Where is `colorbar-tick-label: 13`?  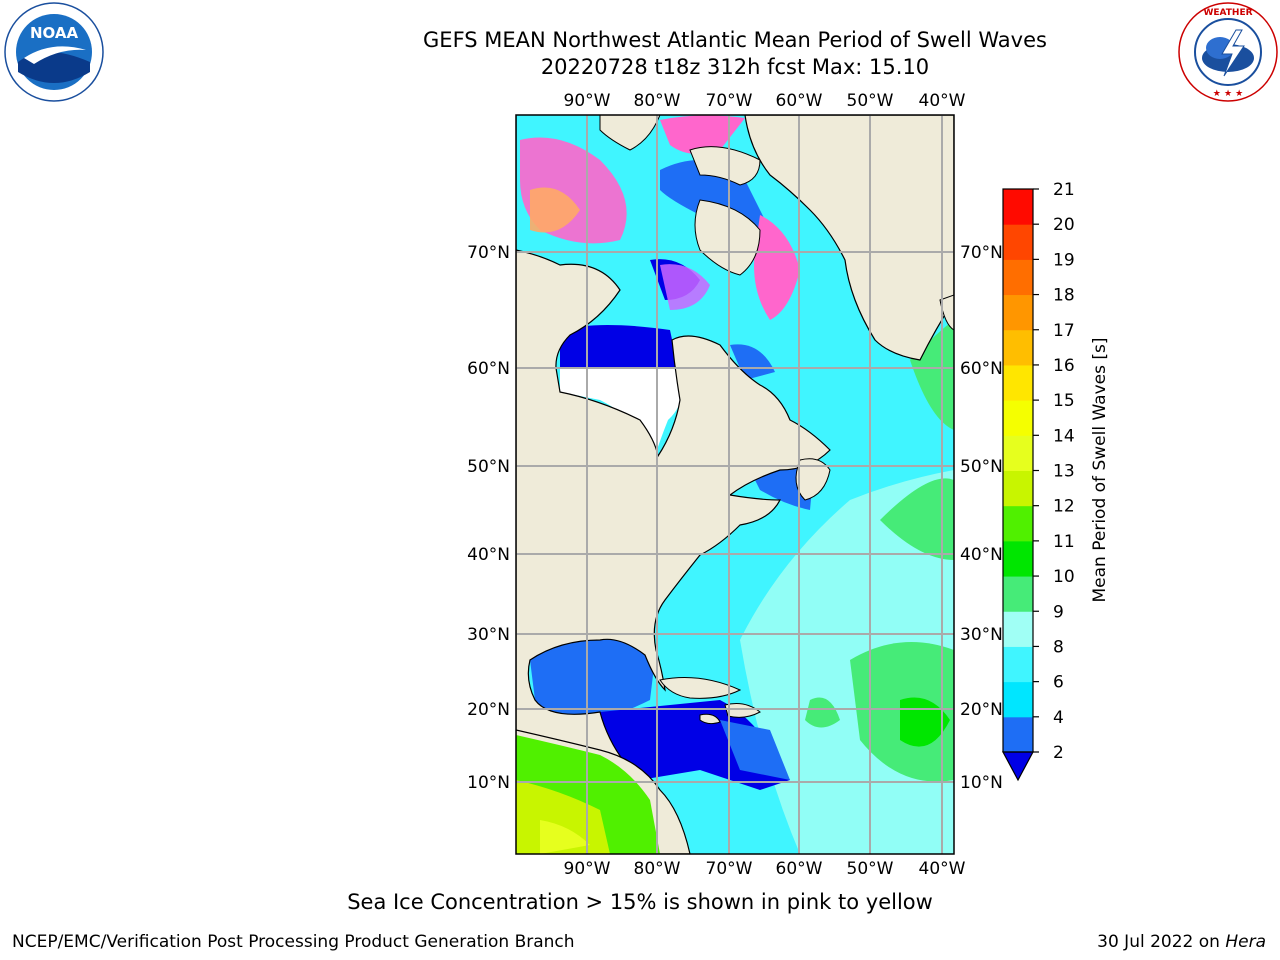 colorbar-tick-label: 13 is located at coordinates (1064, 472).